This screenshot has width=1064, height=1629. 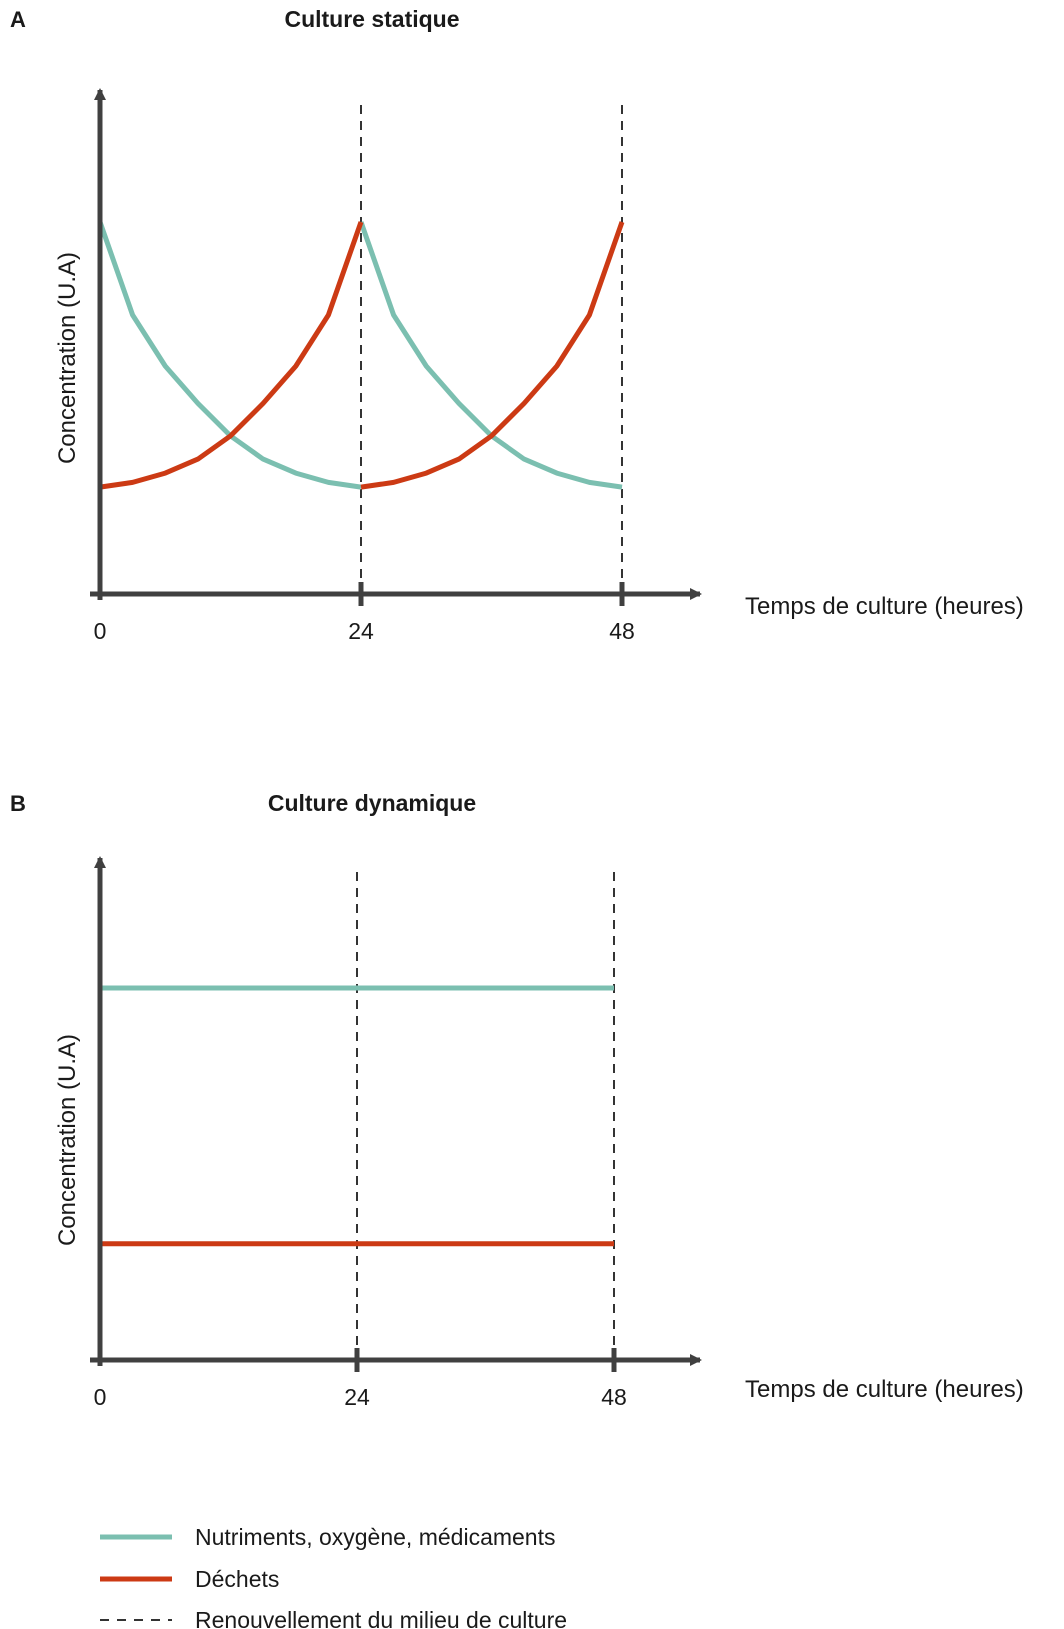 I want to click on renewal-lines-a, so click(x=491, y=349).